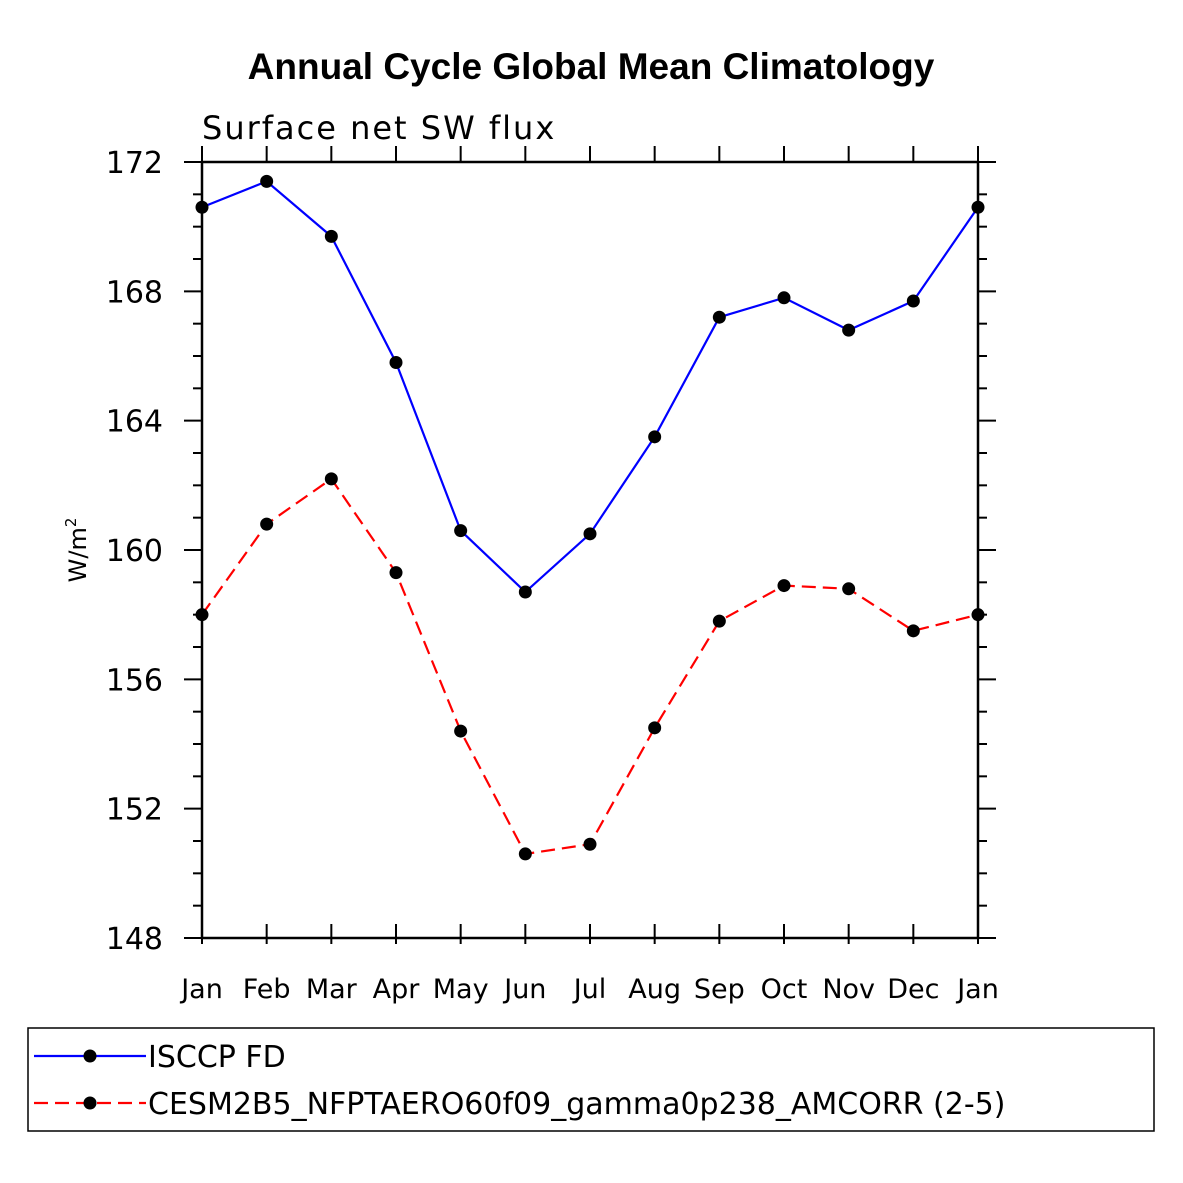  I want to click on x-tick-label: Nov, so click(848, 989).